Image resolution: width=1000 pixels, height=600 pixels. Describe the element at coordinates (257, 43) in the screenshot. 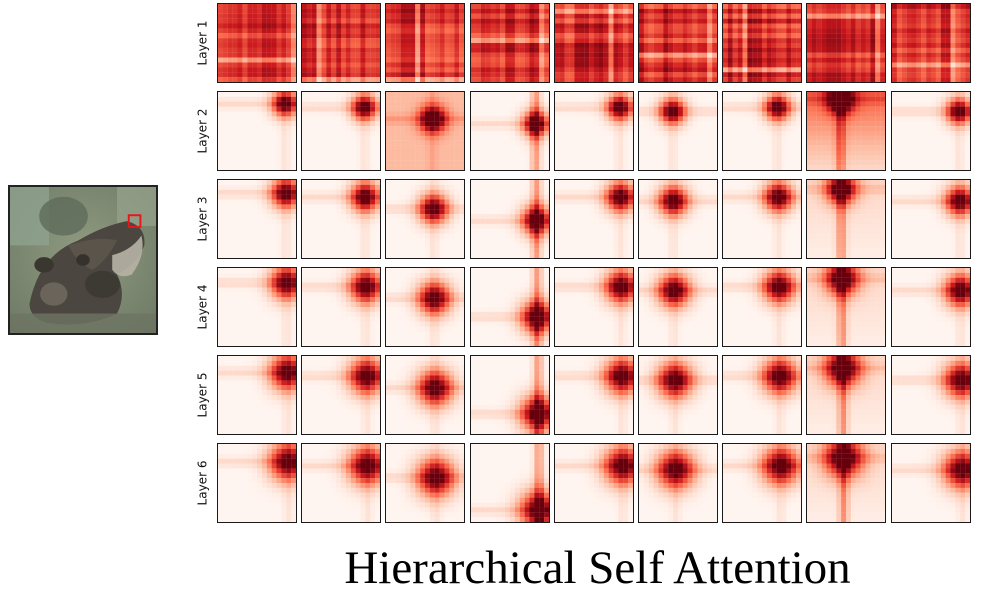

I see `attention-map-layer1-head1` at that location.